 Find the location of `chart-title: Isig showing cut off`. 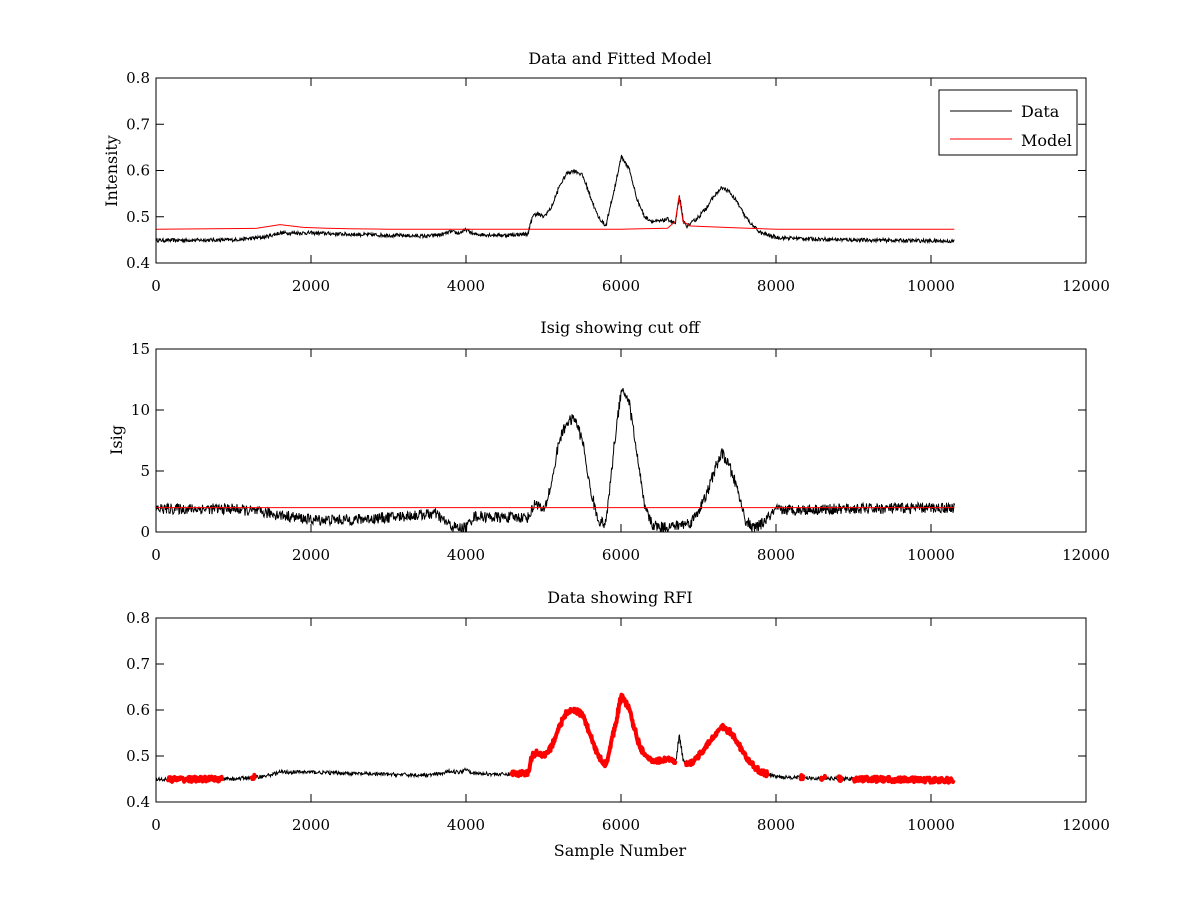

chart-title: Isig showing cut off is located at coordinates (620, 327).